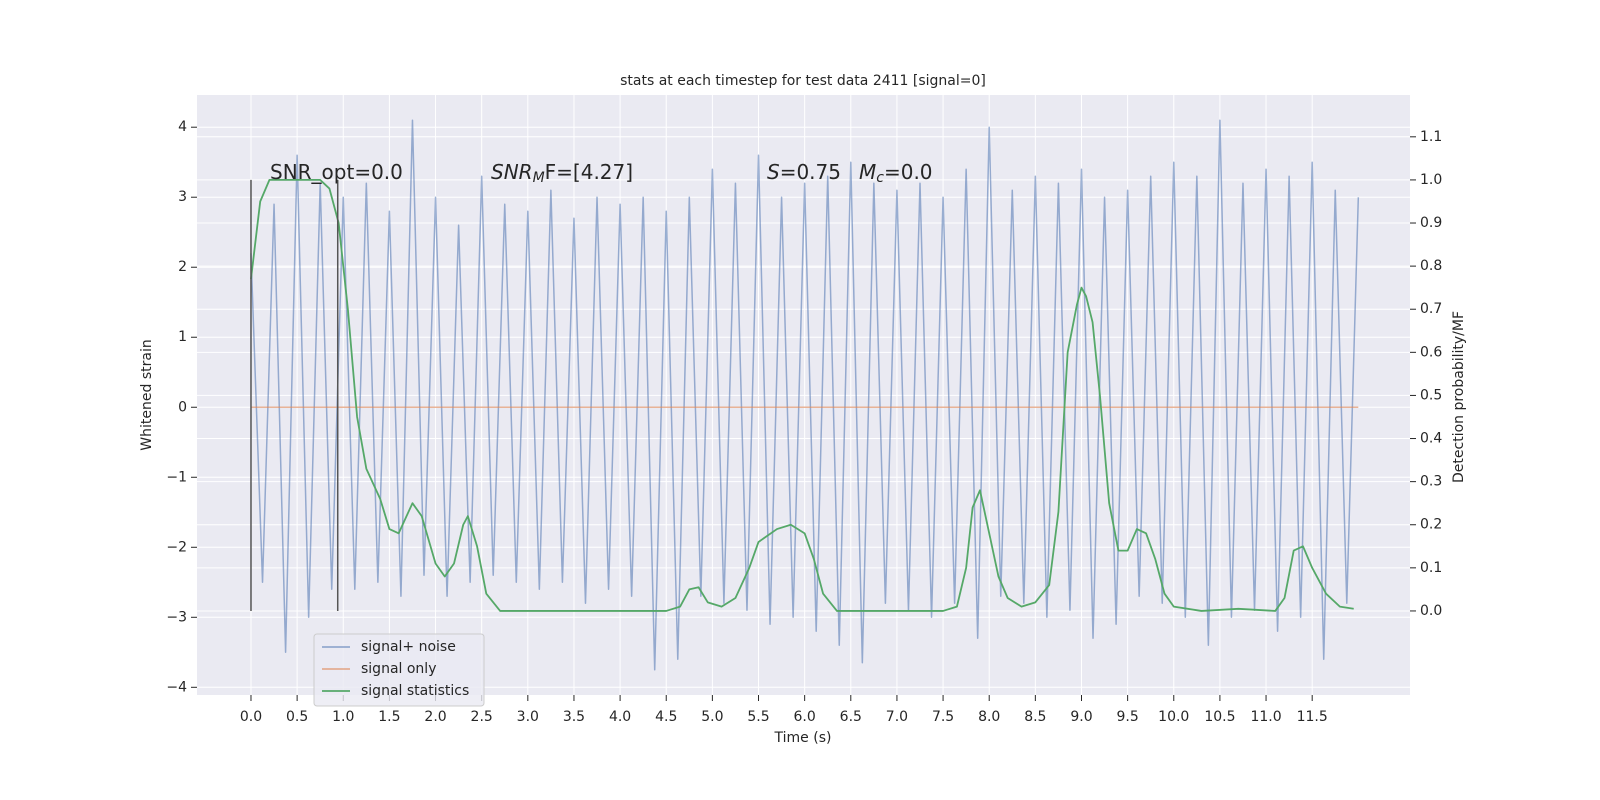 The width and height of the screenshot is (1600, 800). I want to click on y2-tick-label: 0.5, so click(1431, 395).